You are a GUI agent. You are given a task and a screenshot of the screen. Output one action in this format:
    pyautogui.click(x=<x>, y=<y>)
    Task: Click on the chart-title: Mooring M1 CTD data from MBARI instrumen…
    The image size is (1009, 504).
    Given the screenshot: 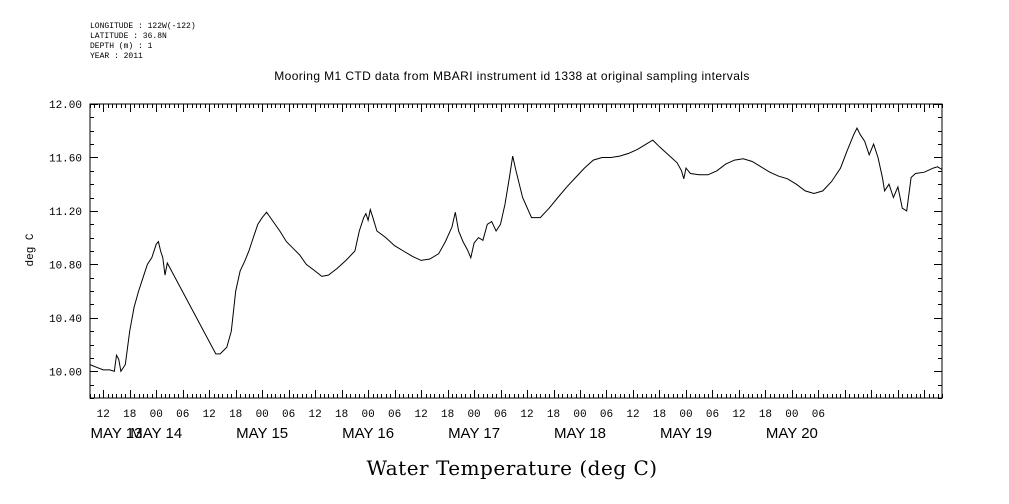 What is the action you would take?
    pyautogui.click(x=512, y=76)
    